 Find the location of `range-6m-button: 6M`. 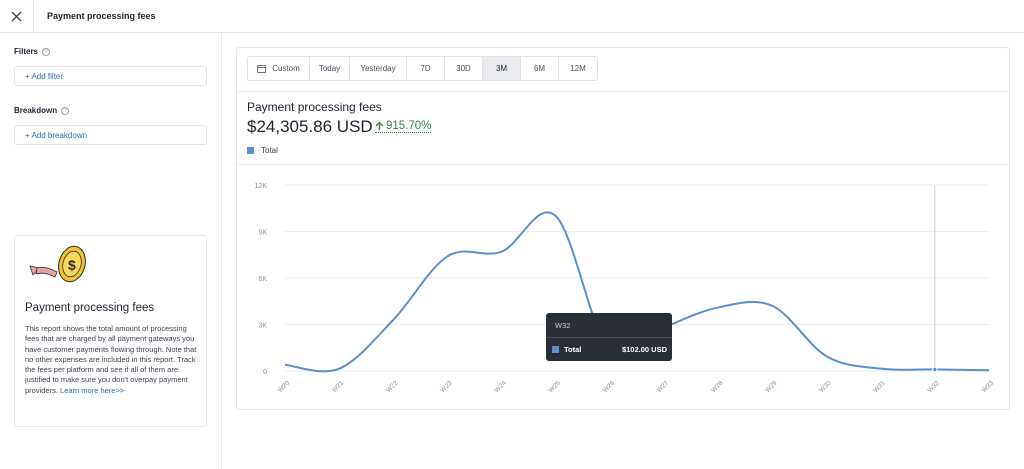

range-6m-button: 6M is located at coordinates (540, 68).